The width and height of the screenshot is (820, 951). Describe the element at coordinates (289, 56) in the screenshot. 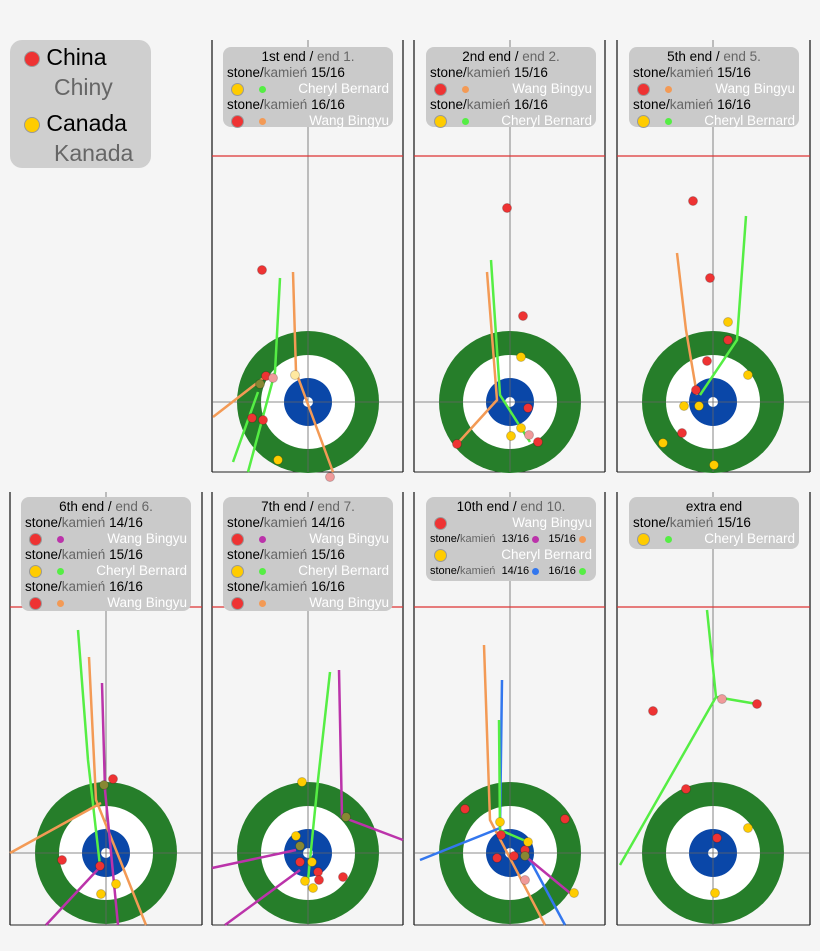

I see `end-title: 1st end /` at that location.